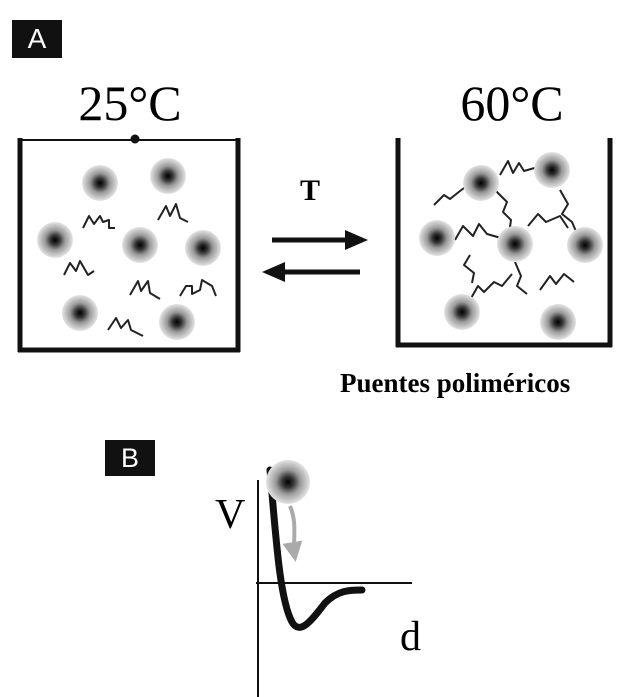 The image size is (635, 697). I want to click on panel-label: A, so click(37, 38).